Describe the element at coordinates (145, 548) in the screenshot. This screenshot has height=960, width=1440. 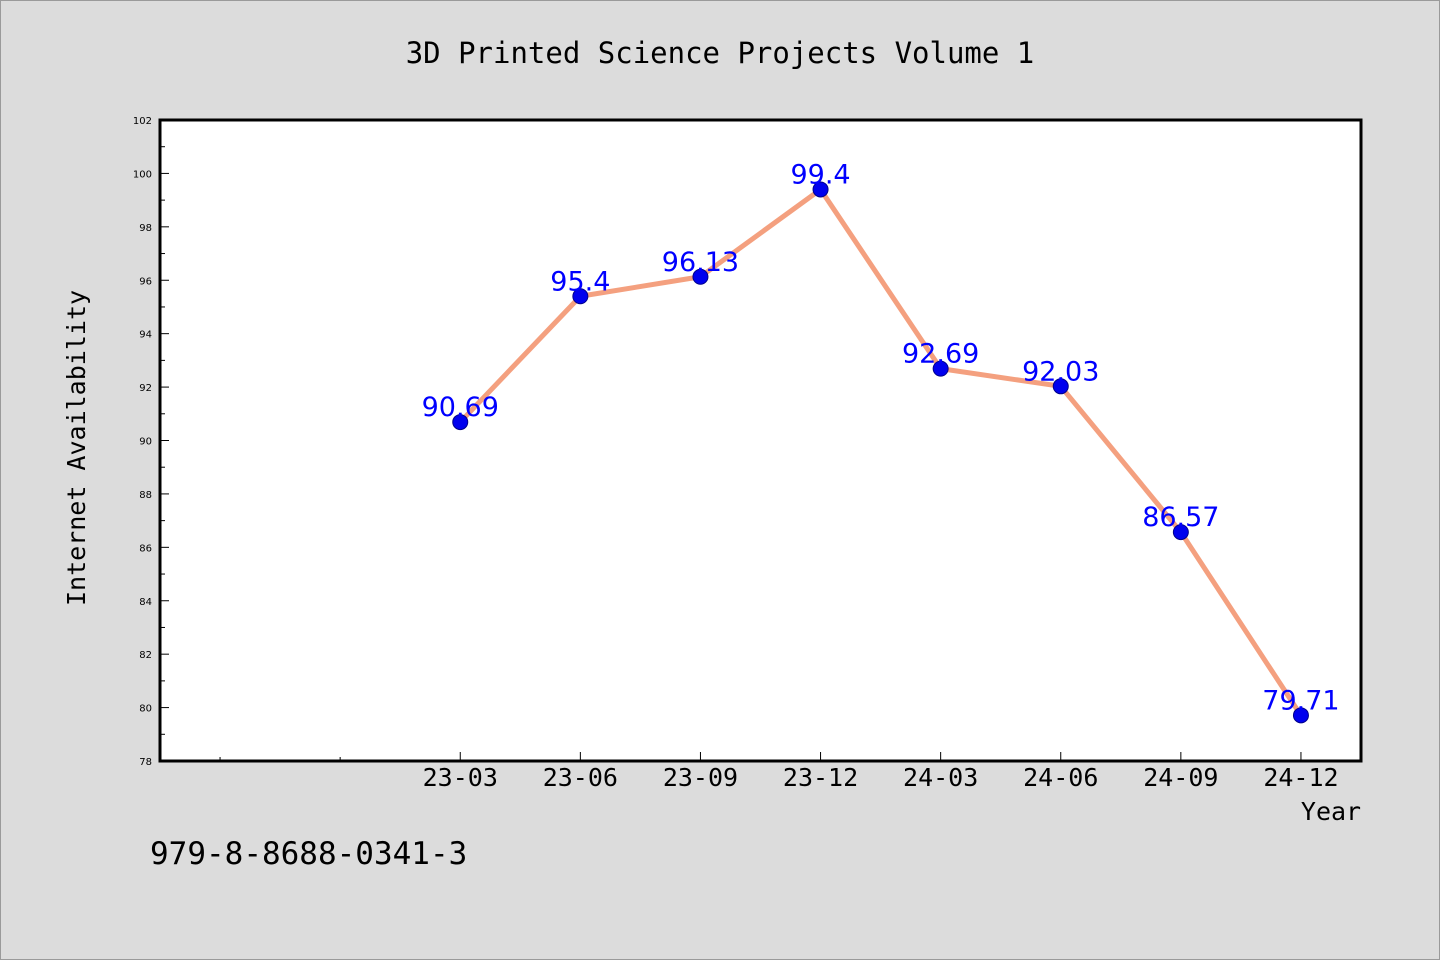
I see `y-tick-label: 86` at that location.